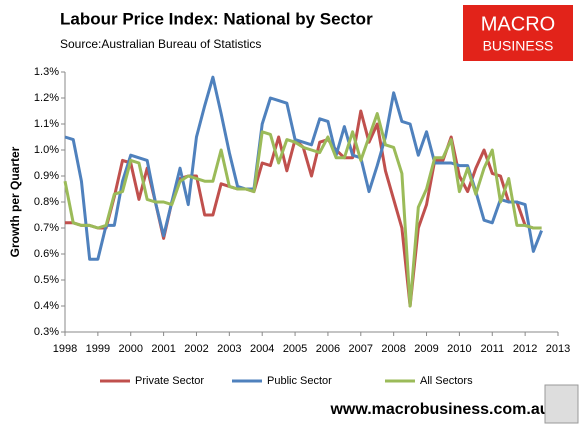  What do you see at coordinates (65, 349) in the screenshot?
I see `x-tick-label: 1998` at bounding box center [65, 349].